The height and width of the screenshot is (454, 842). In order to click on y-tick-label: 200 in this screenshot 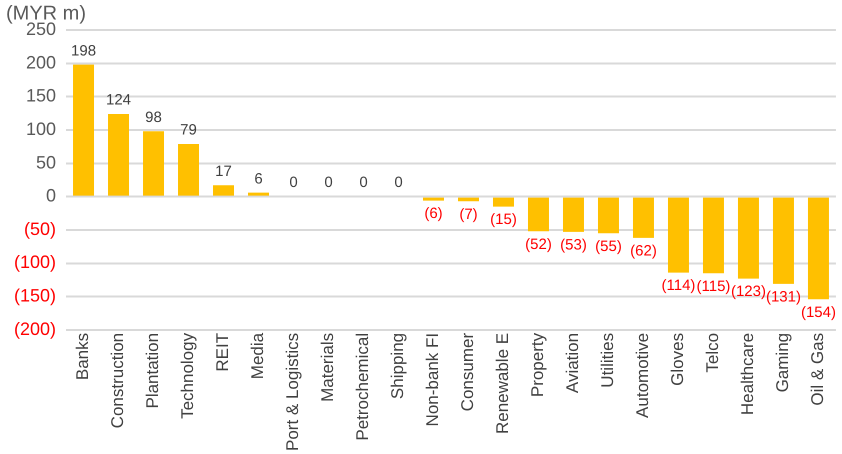, I will do `click(41, 62)`.